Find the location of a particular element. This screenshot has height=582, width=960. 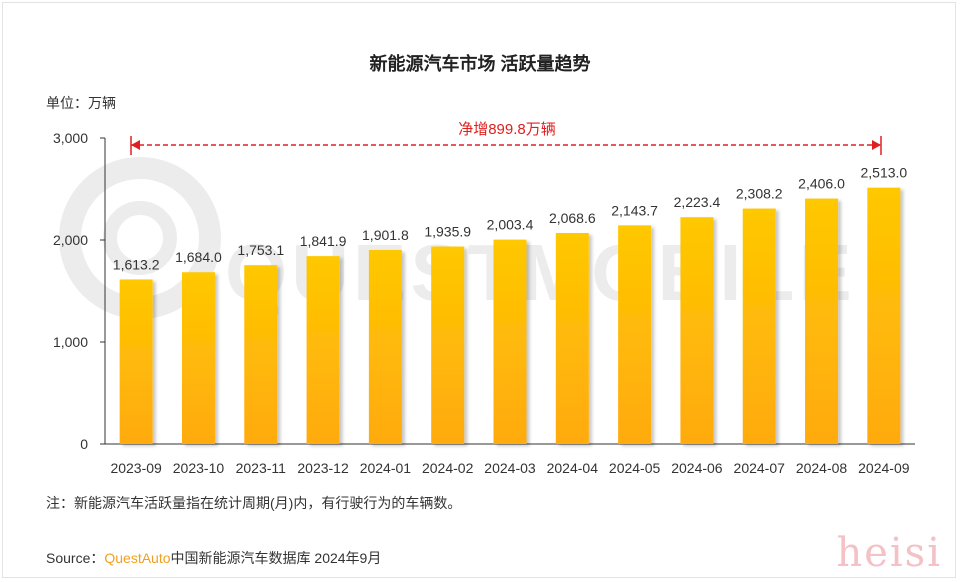

x-tick-label: 2024-08 is located at coordinates (822, 468).